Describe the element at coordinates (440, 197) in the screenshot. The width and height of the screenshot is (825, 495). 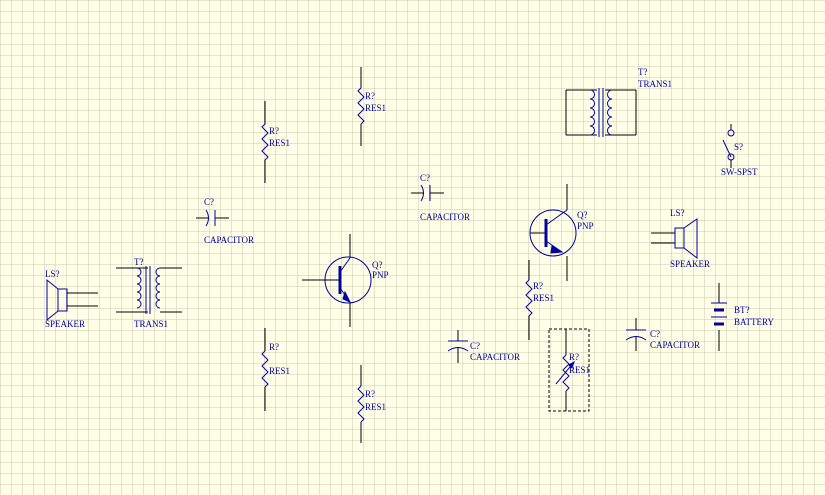
I see `capacitor-c-top-mid: C? CAPACITOR` at that location.